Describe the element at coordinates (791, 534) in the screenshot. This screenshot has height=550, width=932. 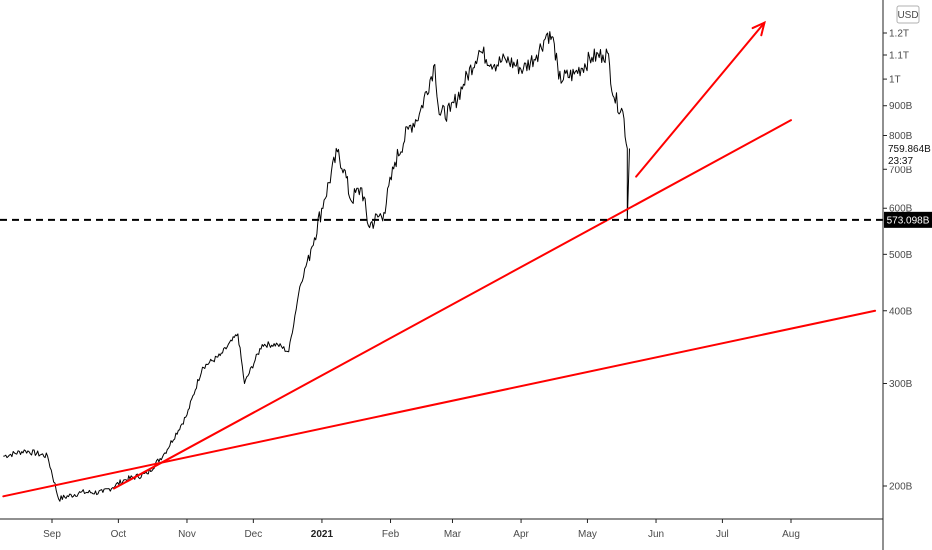
I see `x-tick-label: Aug` at that location.